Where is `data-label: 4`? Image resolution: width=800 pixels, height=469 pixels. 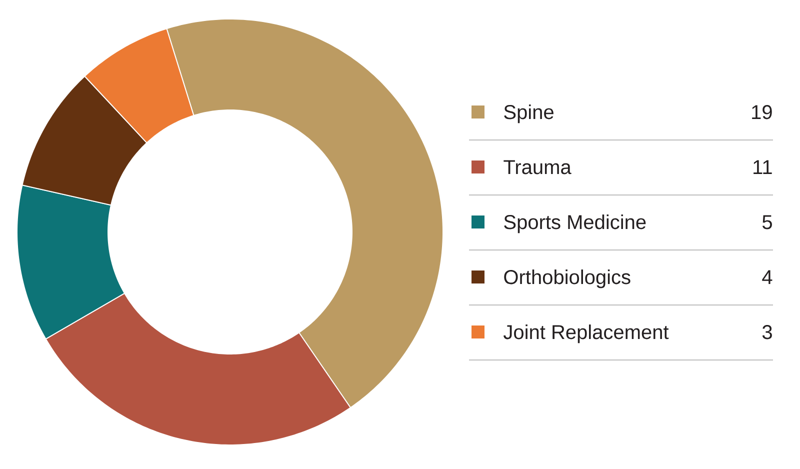 data-label: 4 is located at coordinates (767, 277).